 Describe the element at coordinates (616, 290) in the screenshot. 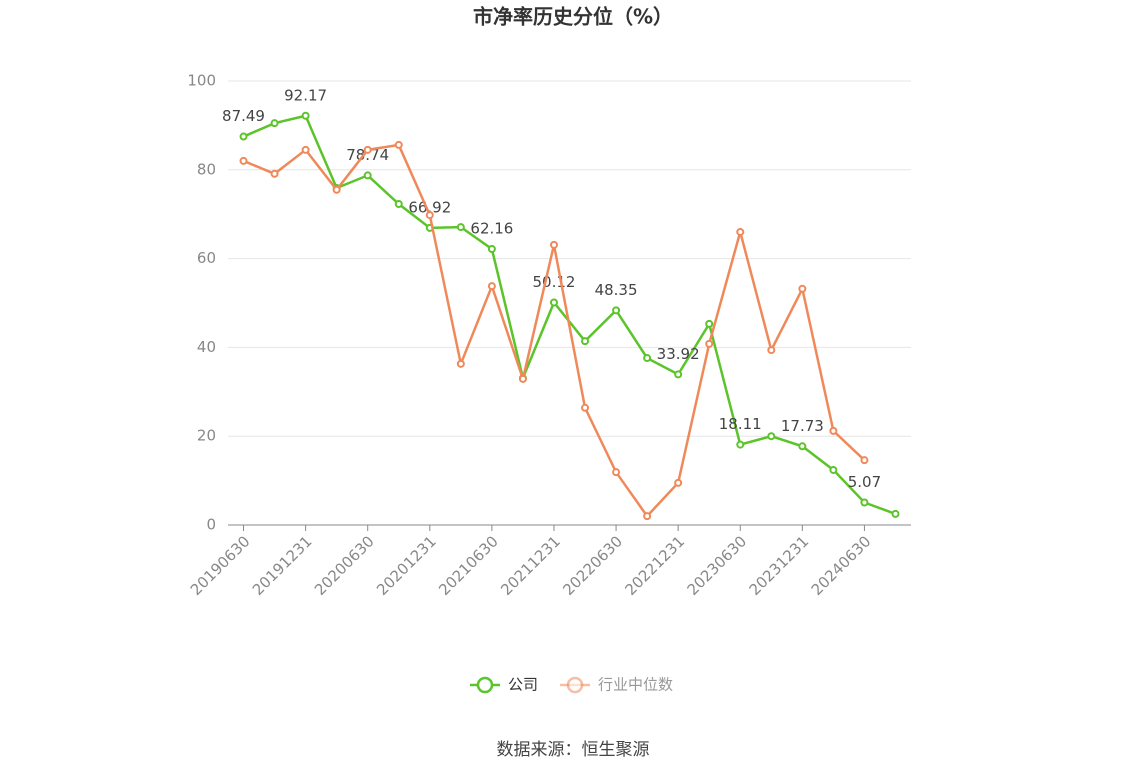

I see `data-label: 48.35` at that location.